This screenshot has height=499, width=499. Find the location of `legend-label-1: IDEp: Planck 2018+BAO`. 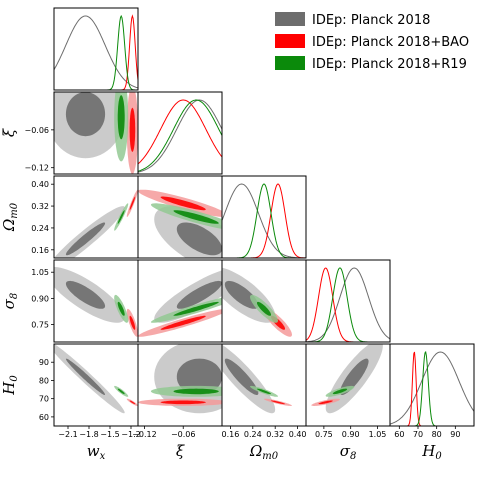

legend-label-1: IDEp: Planck 2018+BAO is located at coordinates (390, 42).